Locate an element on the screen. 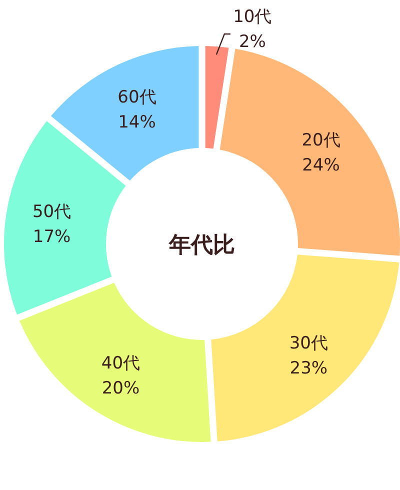  slice-label: 40代 is located at coordinates (120, 363).